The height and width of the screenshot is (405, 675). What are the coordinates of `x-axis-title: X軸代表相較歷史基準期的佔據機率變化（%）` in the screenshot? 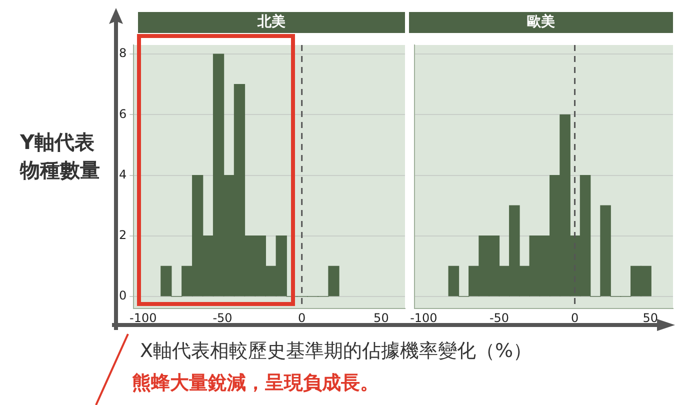 It's located at (336, 351).